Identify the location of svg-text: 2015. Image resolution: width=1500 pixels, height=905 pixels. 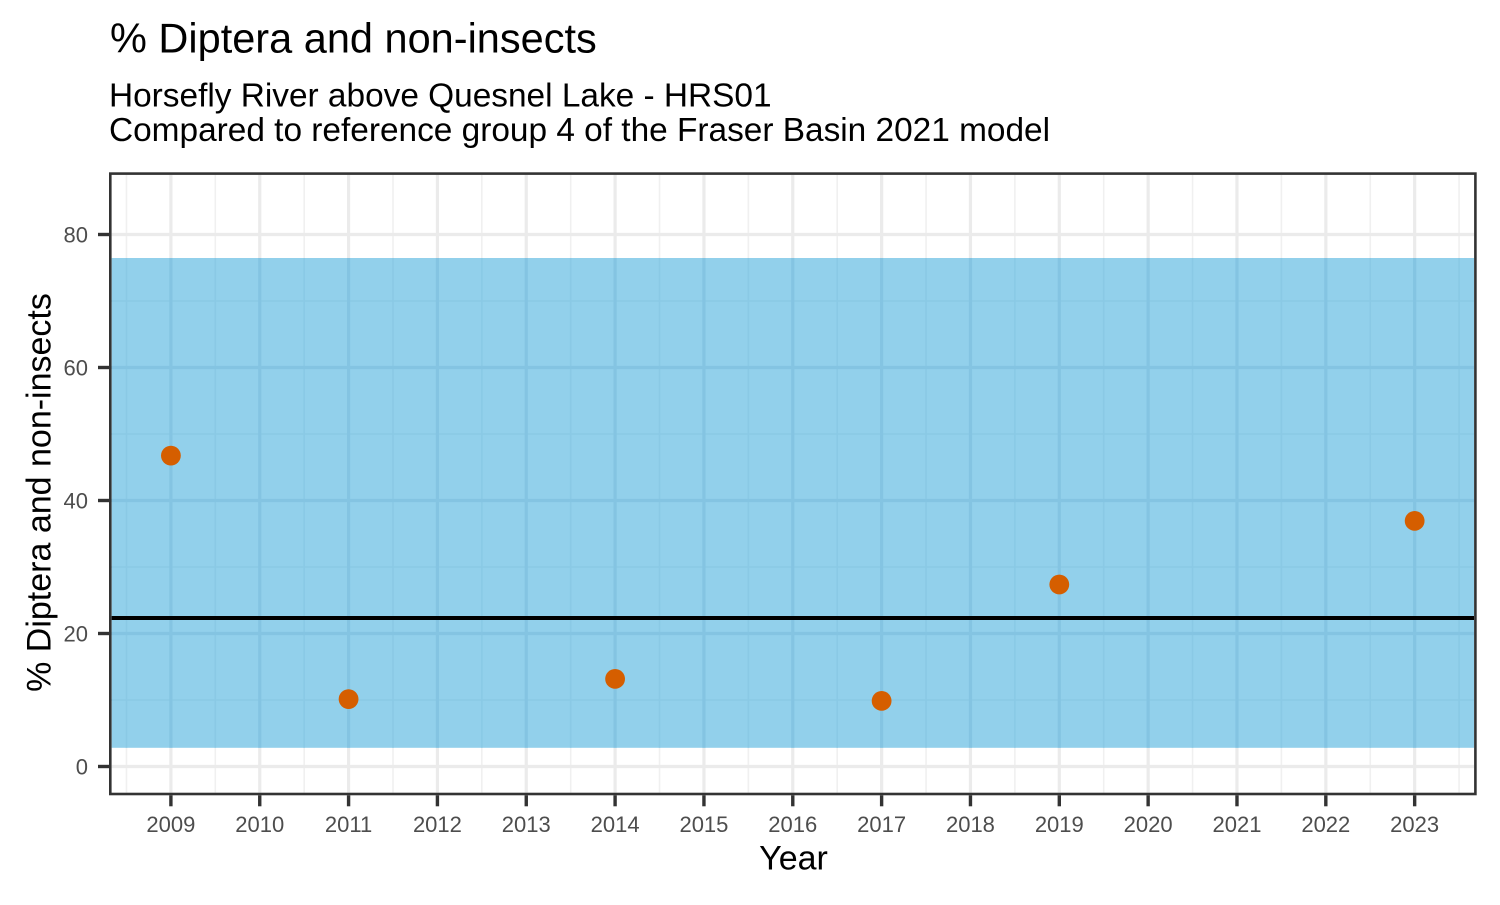
(703, 824).